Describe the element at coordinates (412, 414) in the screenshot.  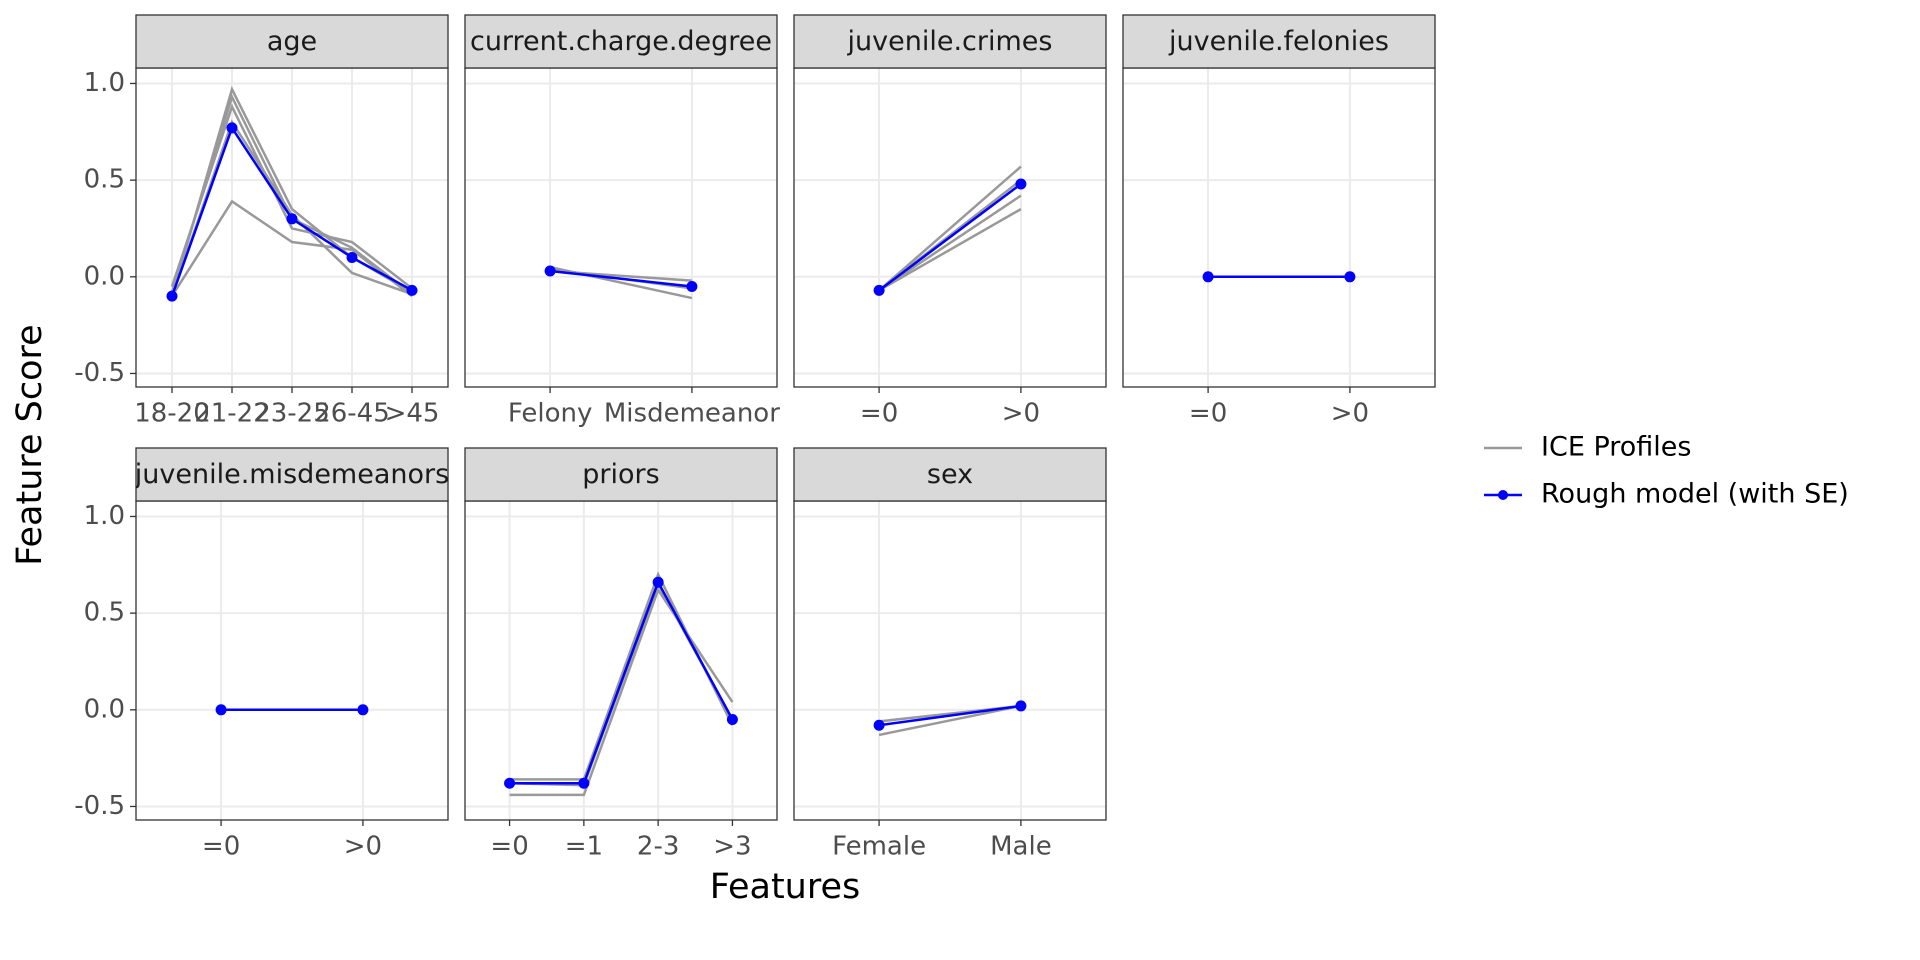
I see `x-tick-label: >45` at that location.